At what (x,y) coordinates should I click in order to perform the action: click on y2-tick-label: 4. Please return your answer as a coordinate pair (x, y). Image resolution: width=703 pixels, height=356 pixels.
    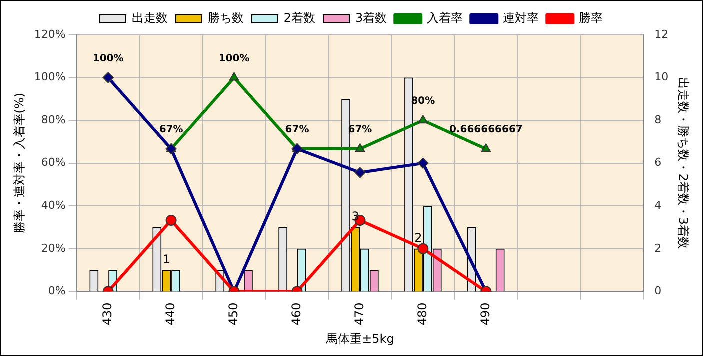
    Looking at the image, I should click on (658, 205).